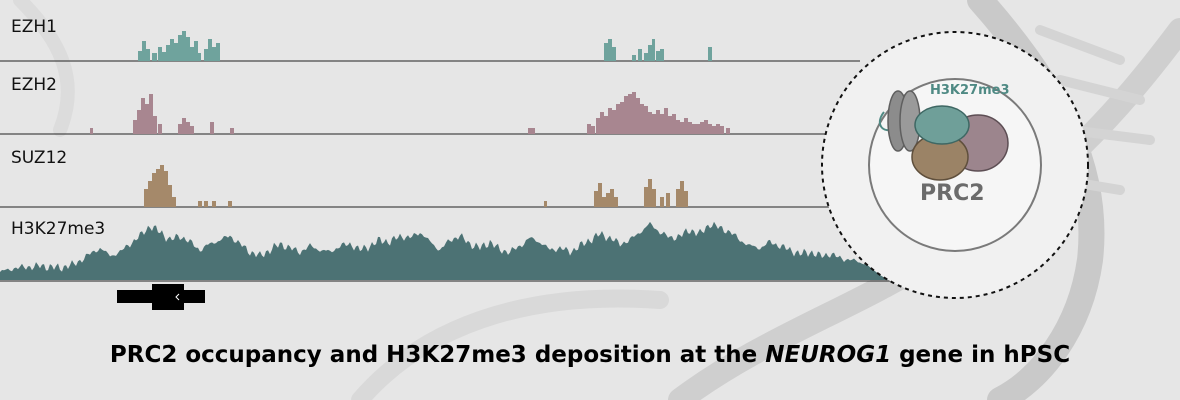 Image resolution: width=1180 pixels, height=400 pixels. Describe the element at coordinates (58, 229) in the screenshot. I see `track-label-h3k27me3: H3K27me3` at that location.